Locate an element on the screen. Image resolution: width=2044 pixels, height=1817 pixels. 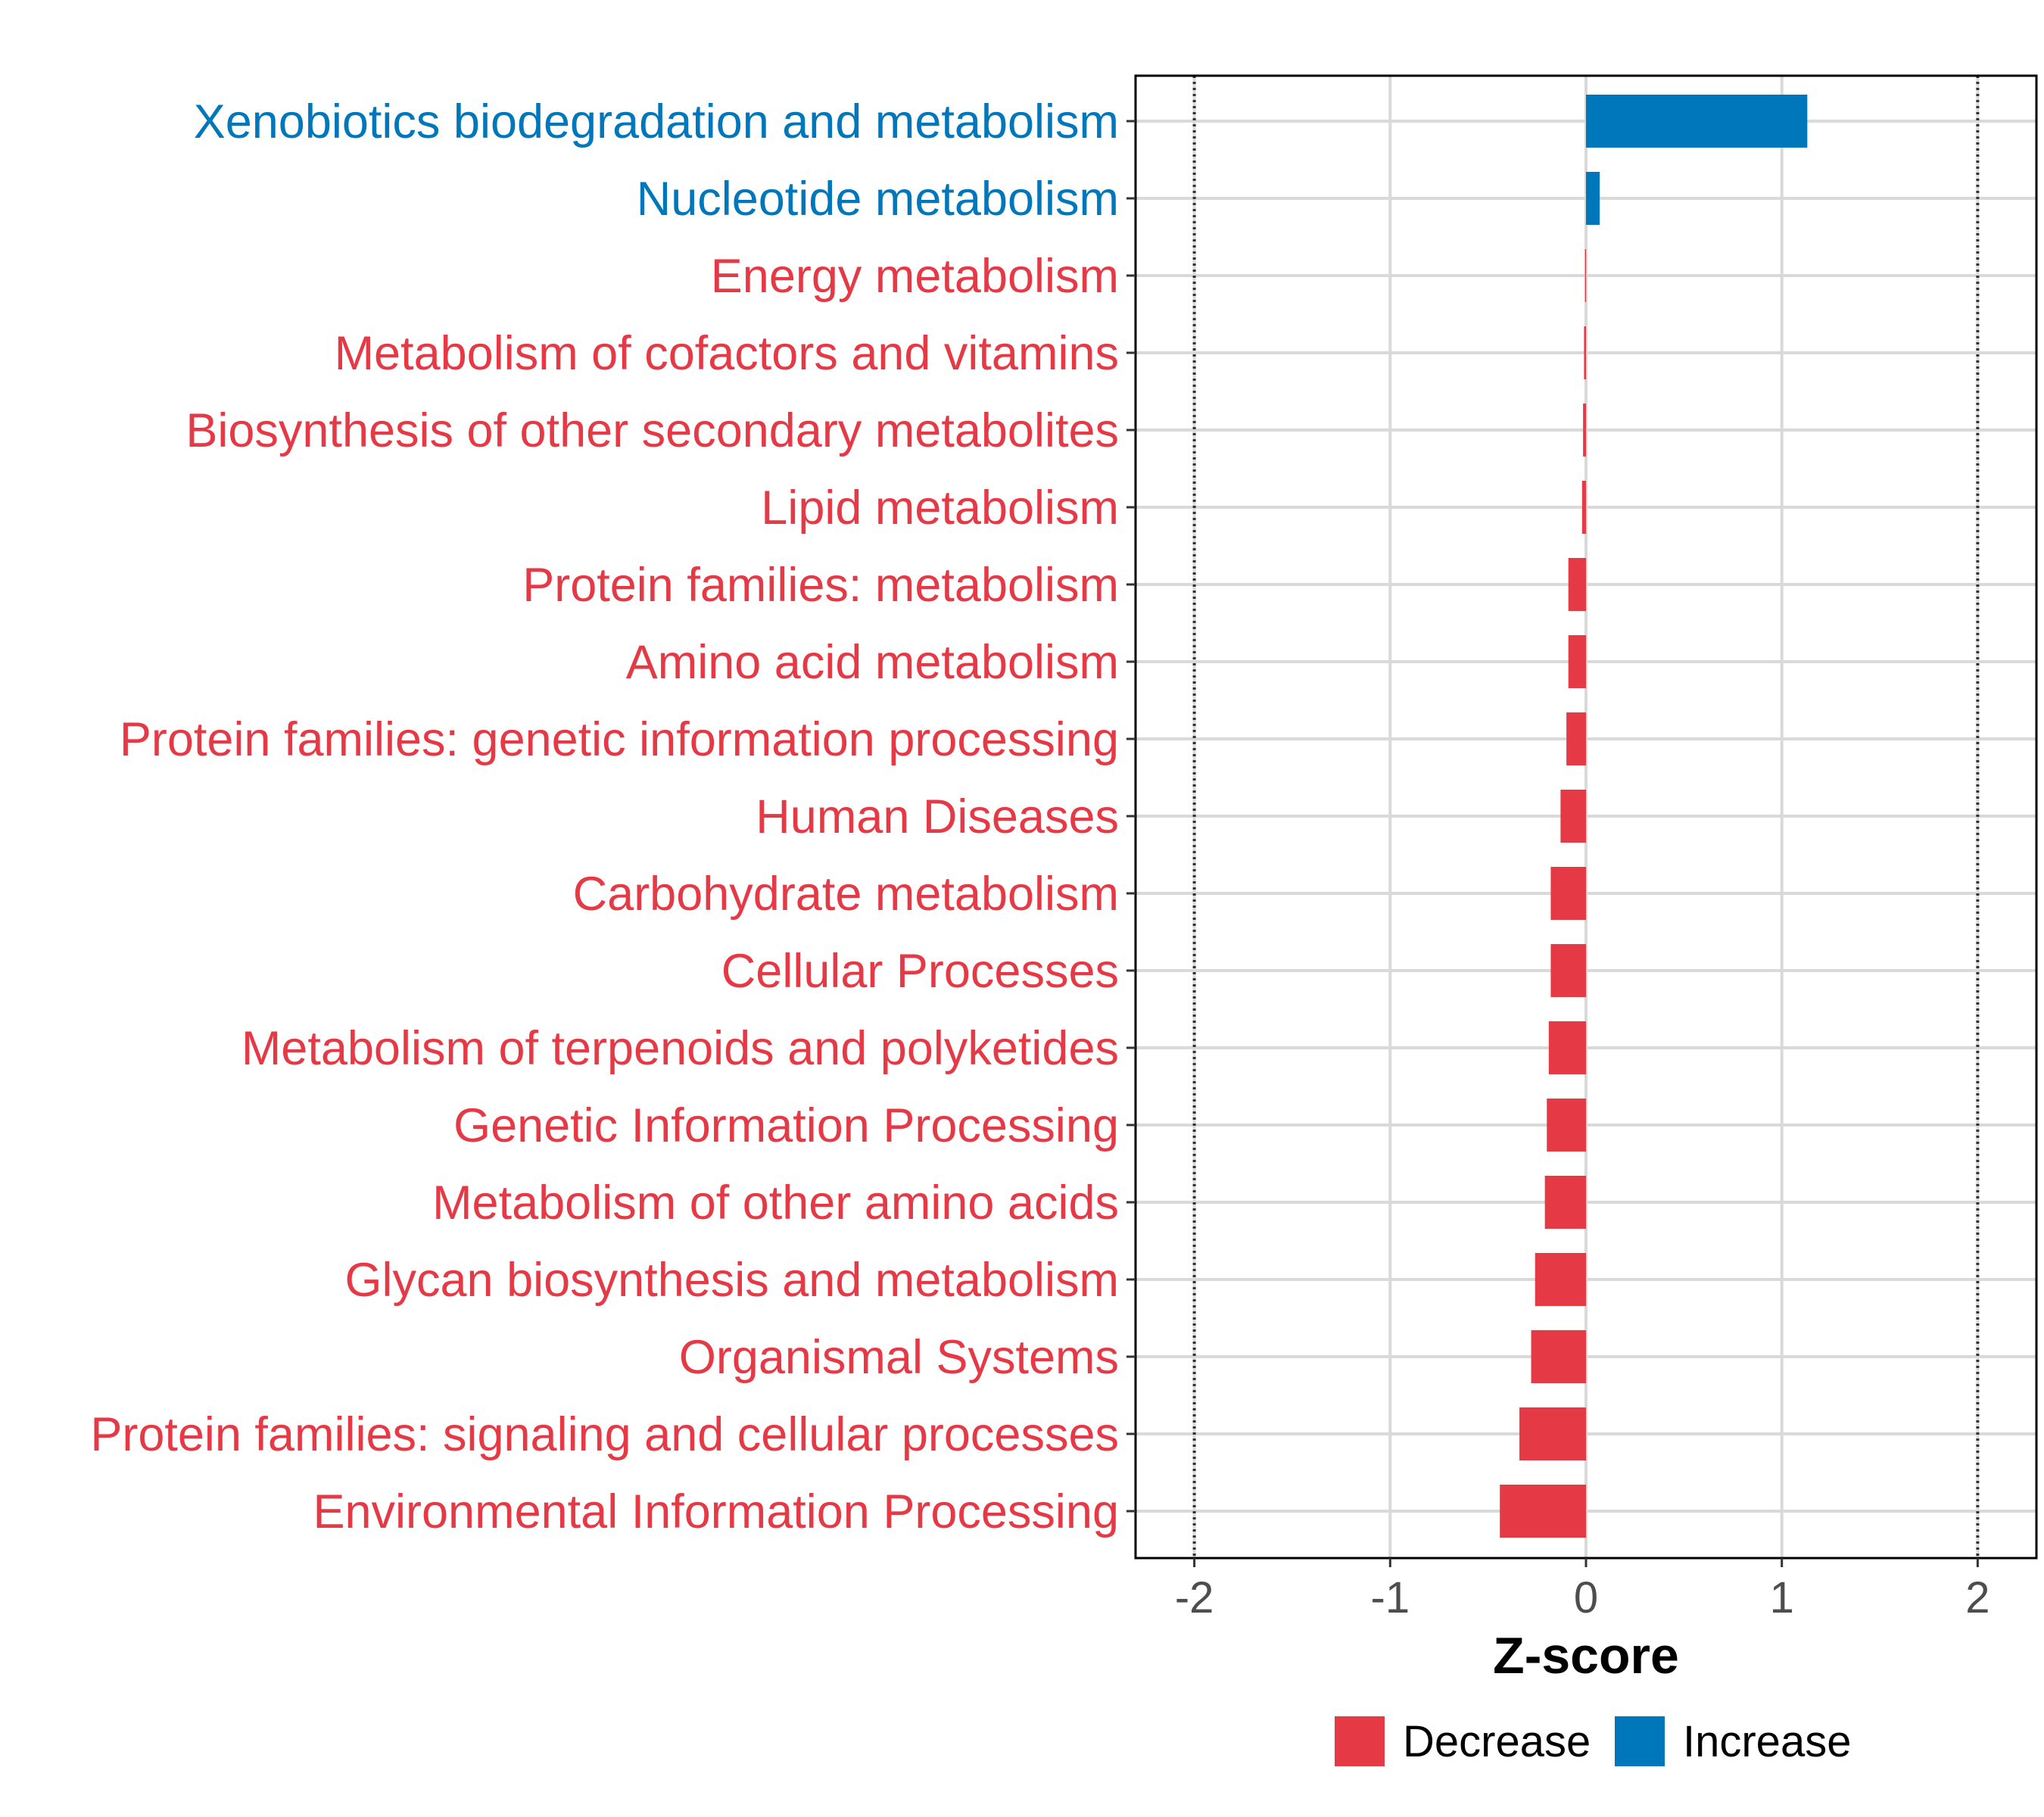
category-label-glycan-biosynthesis-and-metabolism: Glycan biosynthesis and metabolism is located at coordinates (732, 1280).